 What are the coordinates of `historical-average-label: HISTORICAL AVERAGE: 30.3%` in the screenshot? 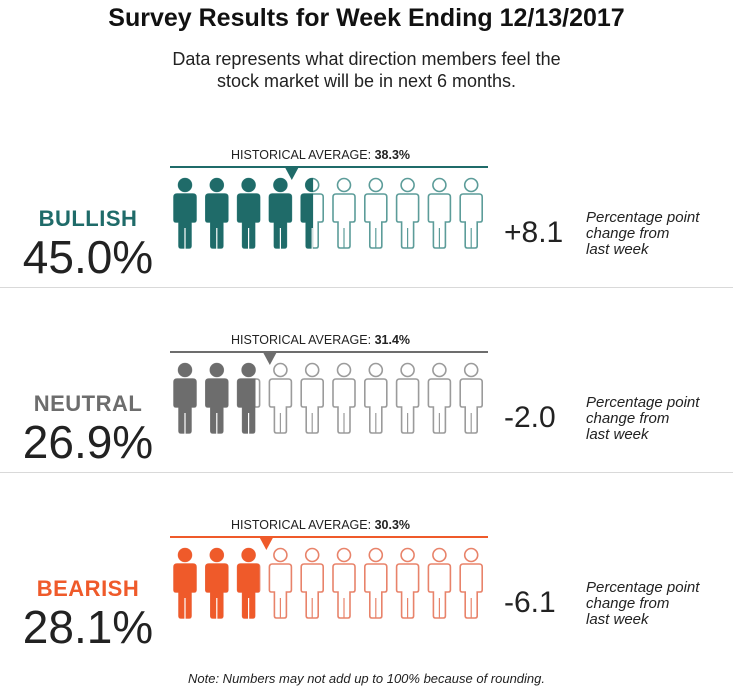 It's located at (320, 525).